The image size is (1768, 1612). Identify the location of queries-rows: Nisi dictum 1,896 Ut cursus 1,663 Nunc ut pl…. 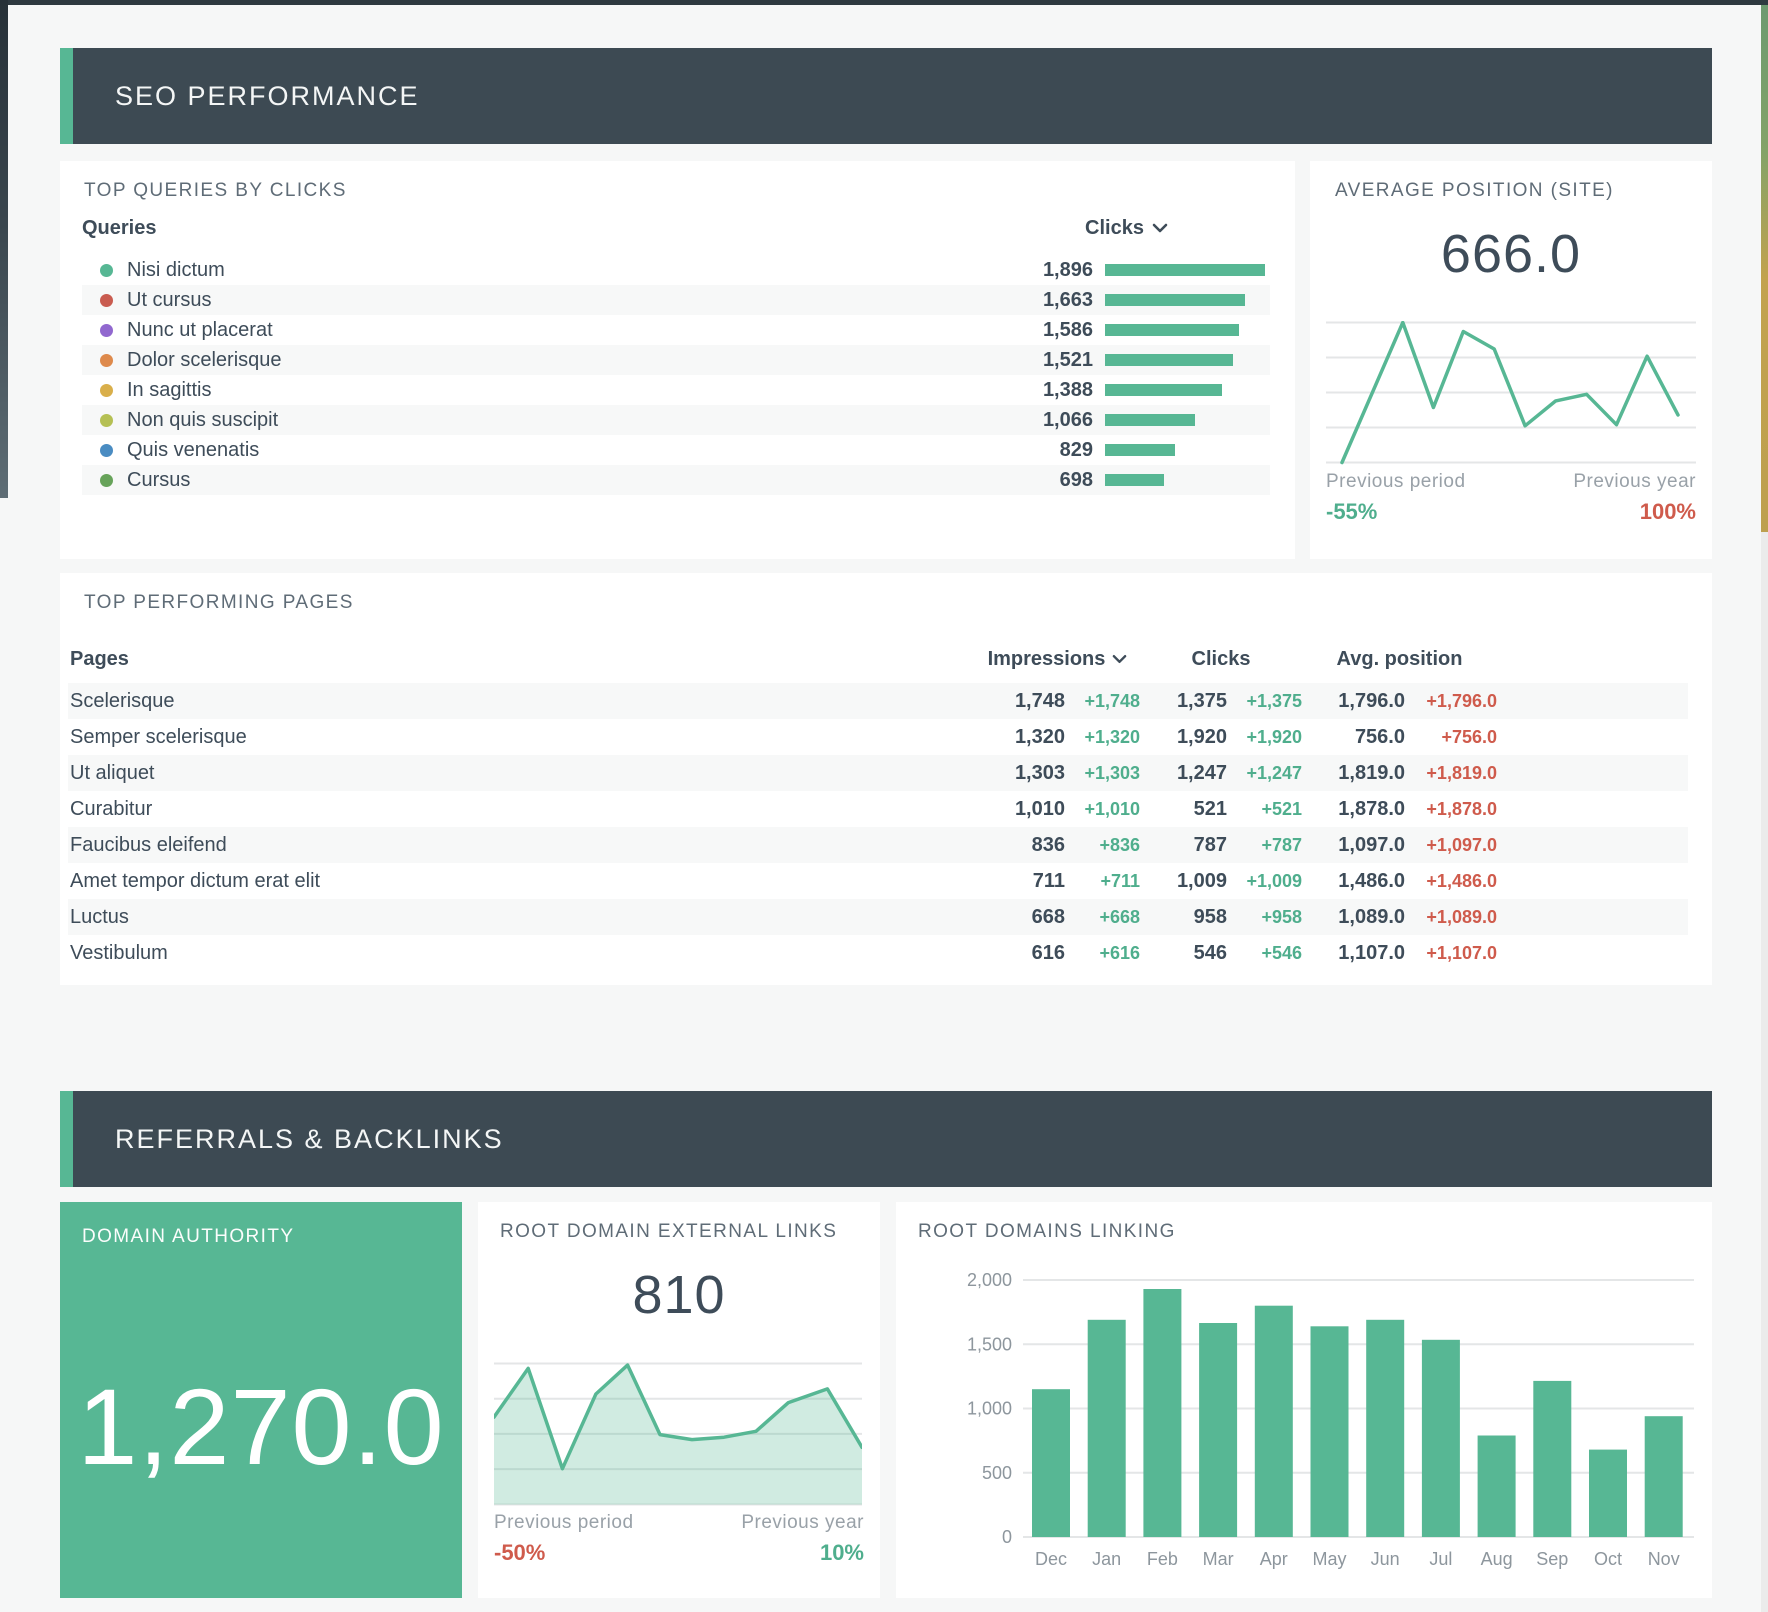
(676, 375).